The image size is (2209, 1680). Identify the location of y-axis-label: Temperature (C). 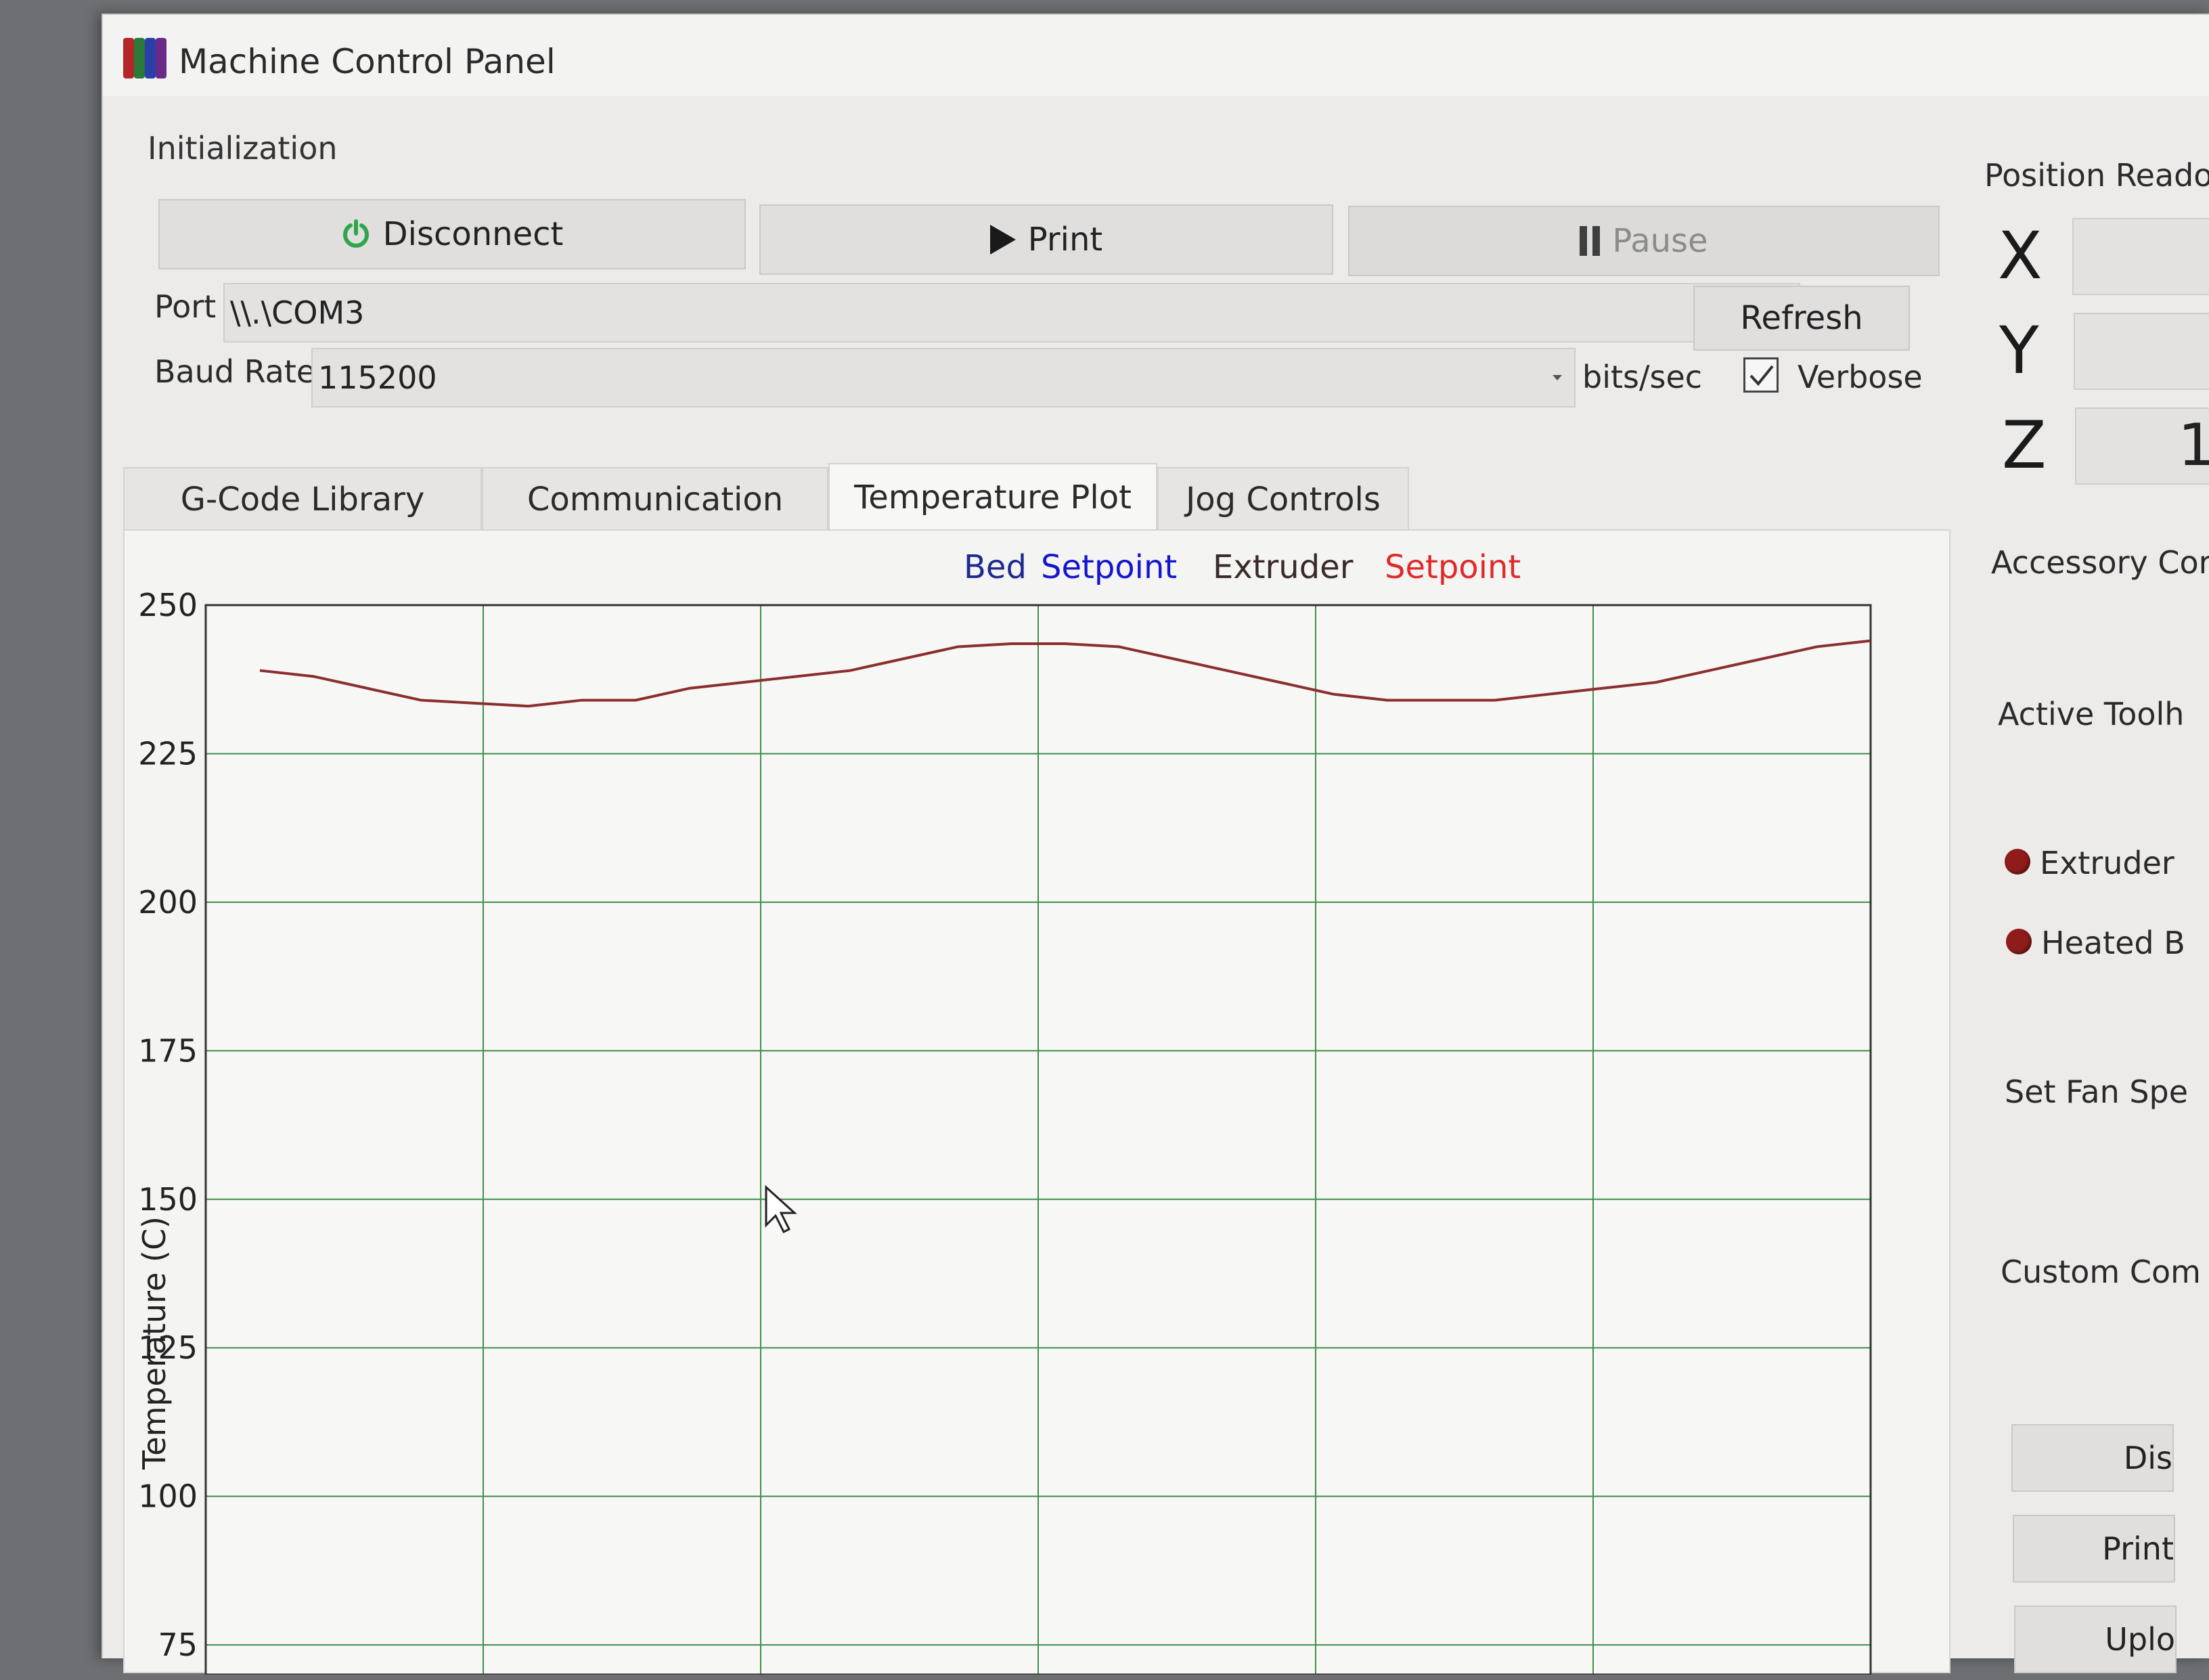
(154, 1343).